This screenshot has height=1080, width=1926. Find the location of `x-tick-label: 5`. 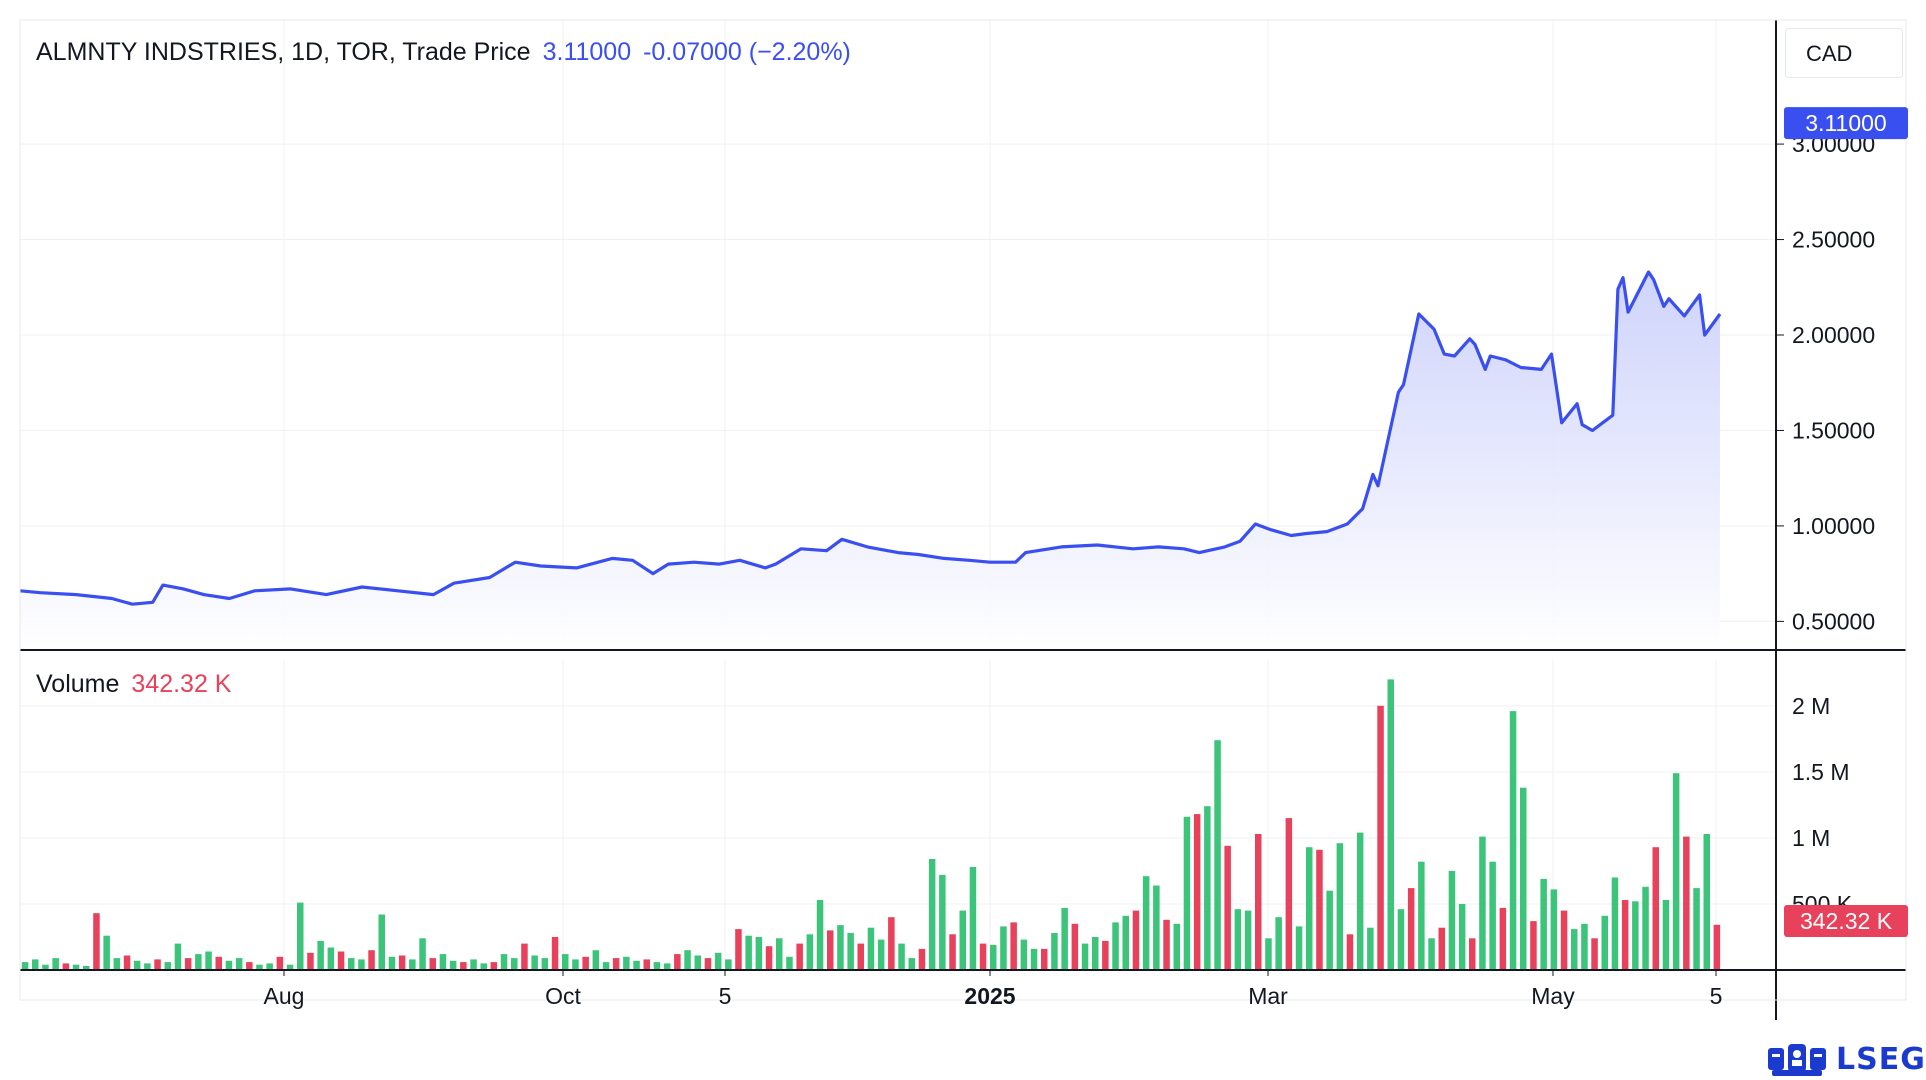

x-tick-label: 5 is located at coordinates (1716, 996).